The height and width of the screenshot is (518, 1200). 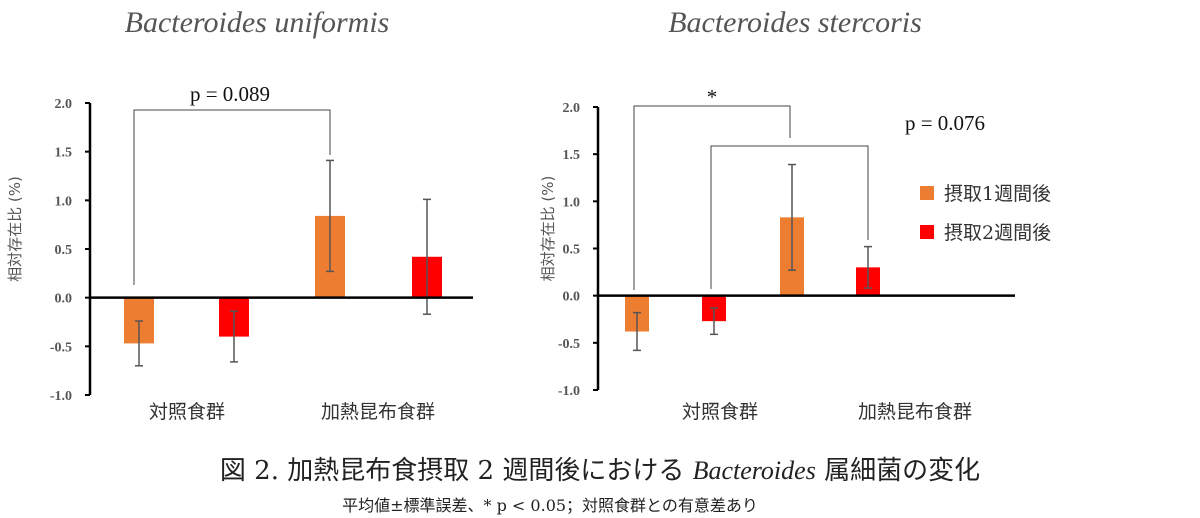 What do you see at coordinates (456, 471) in the screenshot?
I see `caption-prefix: 図 2. 加熱昆布食摂取 2 週間後における` at bounding box center [456, 471].